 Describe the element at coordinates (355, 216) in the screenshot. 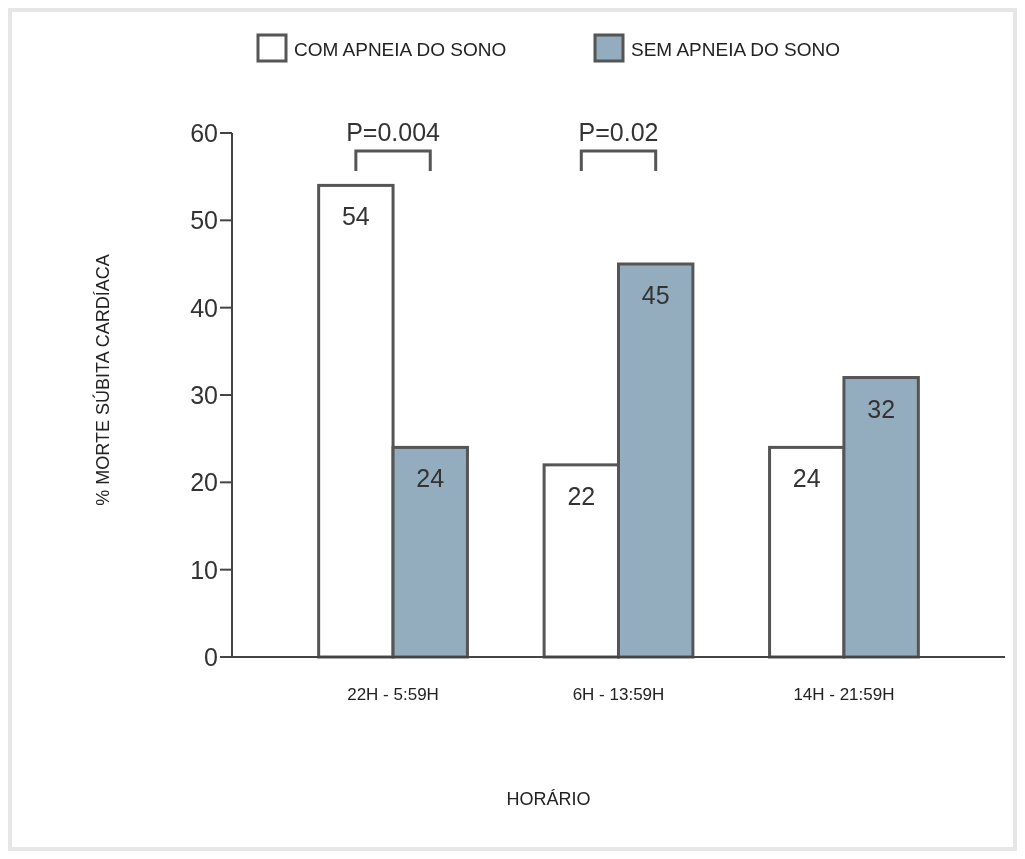

I see `data-label: 54` at that location.